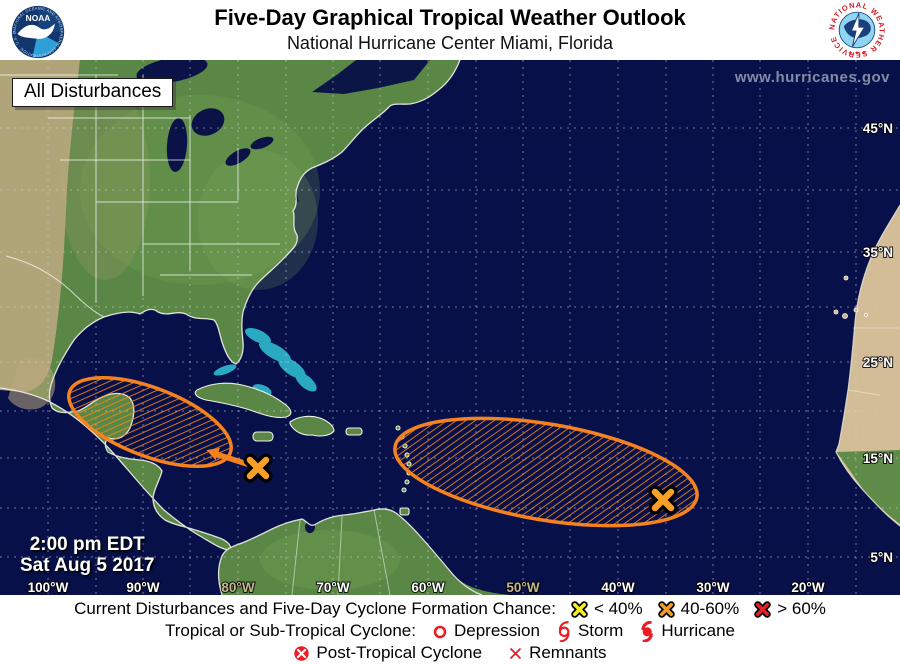 This screenshot has width=900, height=665. Describe the element at coordinates (712, 587) in the screenshot. I see `svg-text: 30°W` at that location.